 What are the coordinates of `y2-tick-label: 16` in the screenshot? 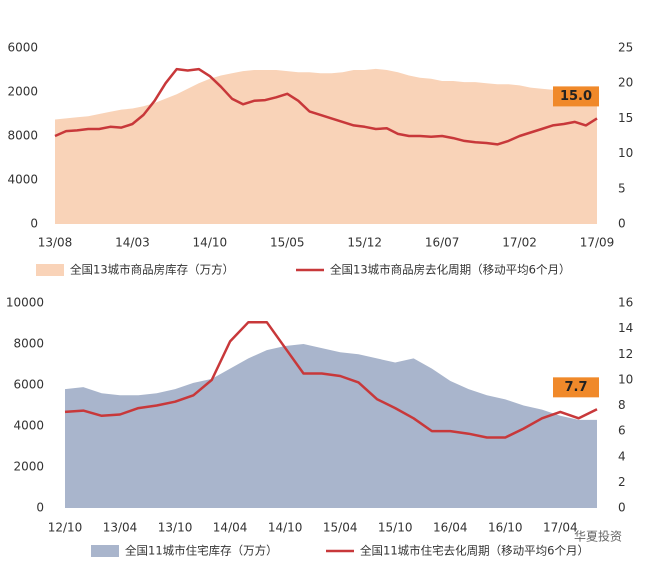 It's located at (625, 303).